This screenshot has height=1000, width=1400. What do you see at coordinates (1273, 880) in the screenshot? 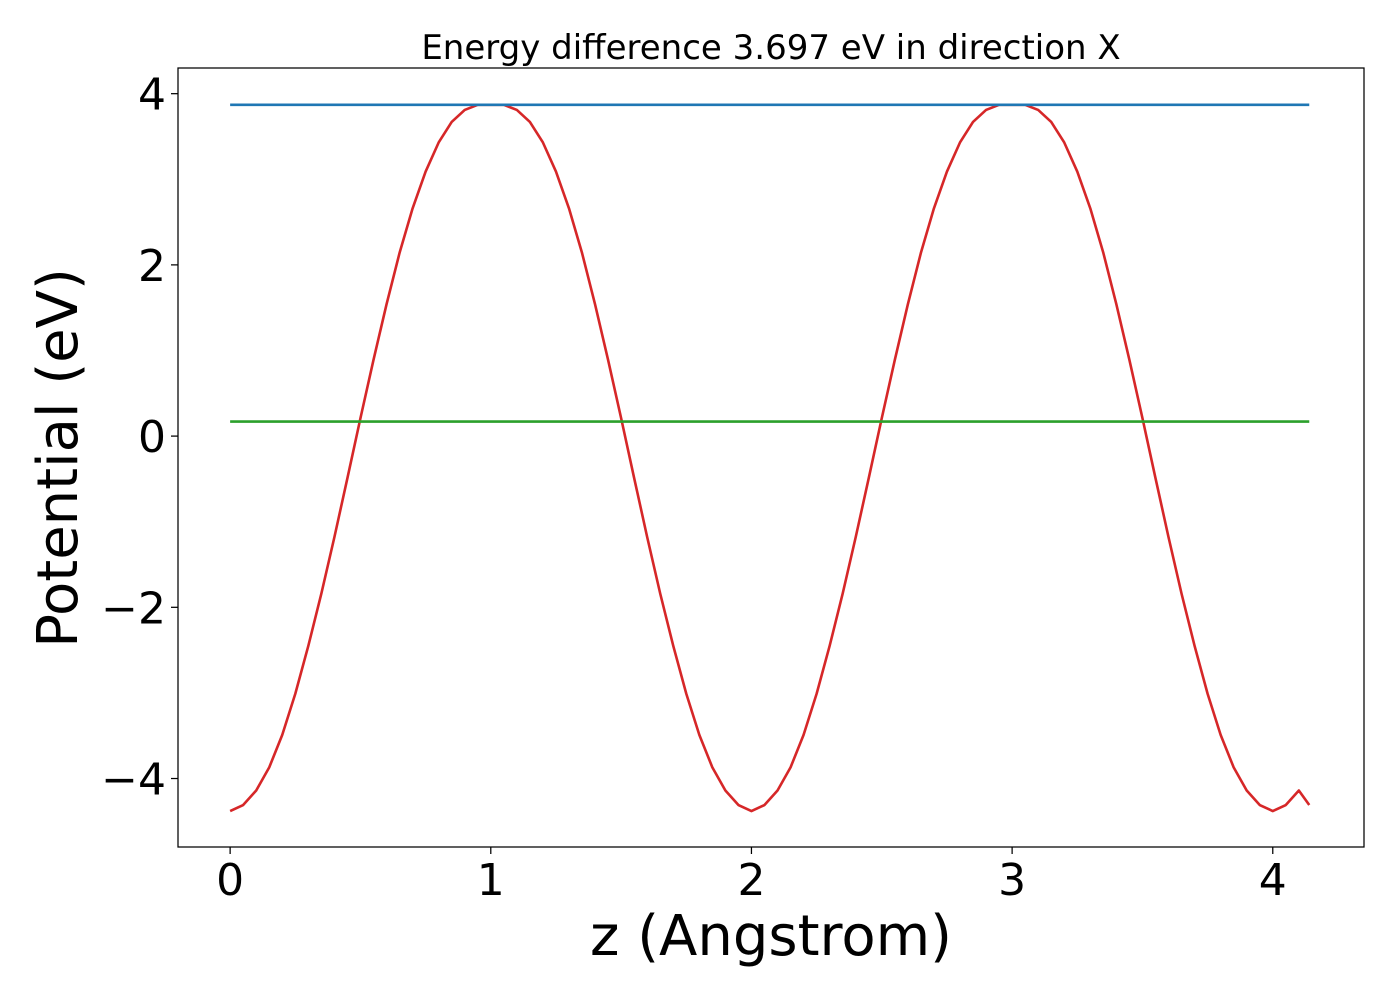
I see `x-tick-label: 4` at bounding box center [1273, 880].